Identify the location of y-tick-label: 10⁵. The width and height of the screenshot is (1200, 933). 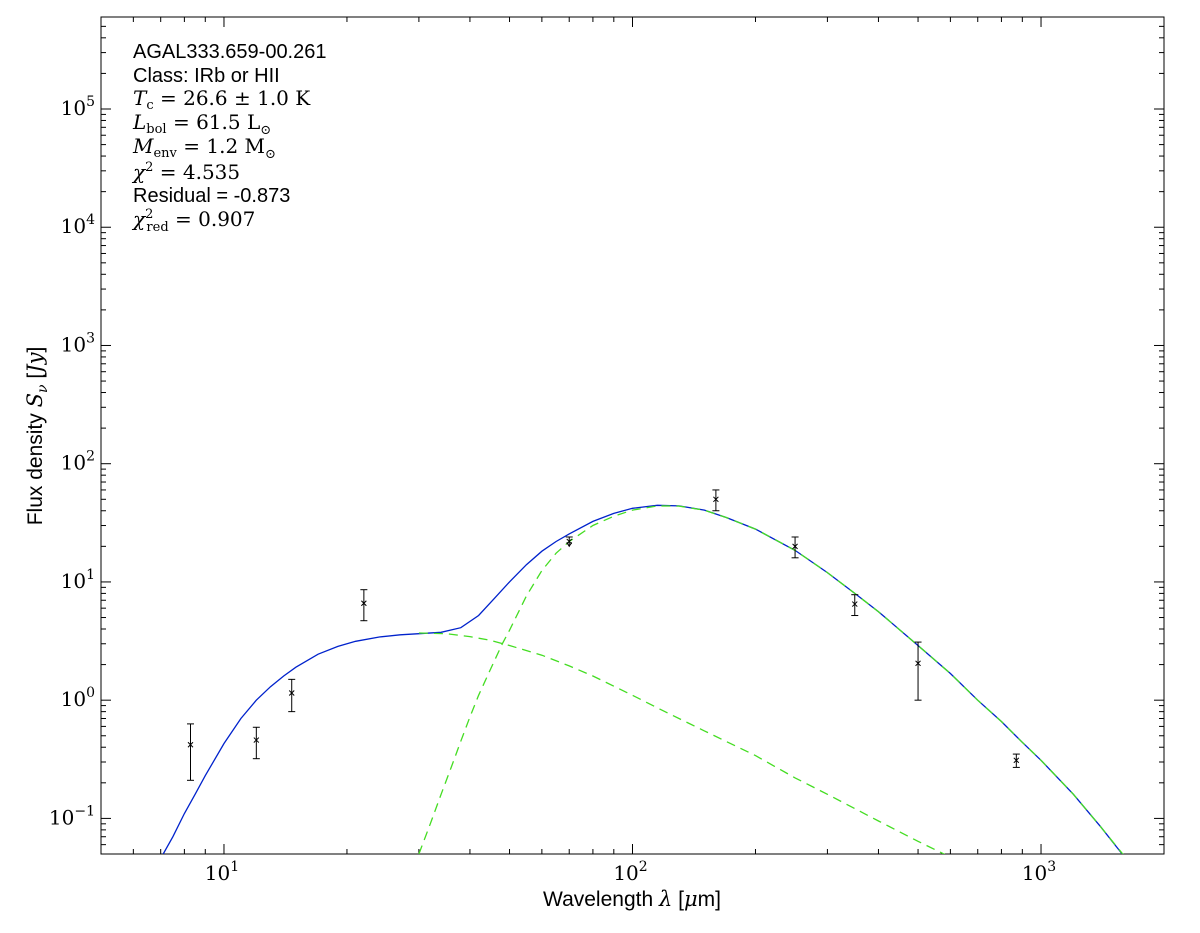
(78, 107).